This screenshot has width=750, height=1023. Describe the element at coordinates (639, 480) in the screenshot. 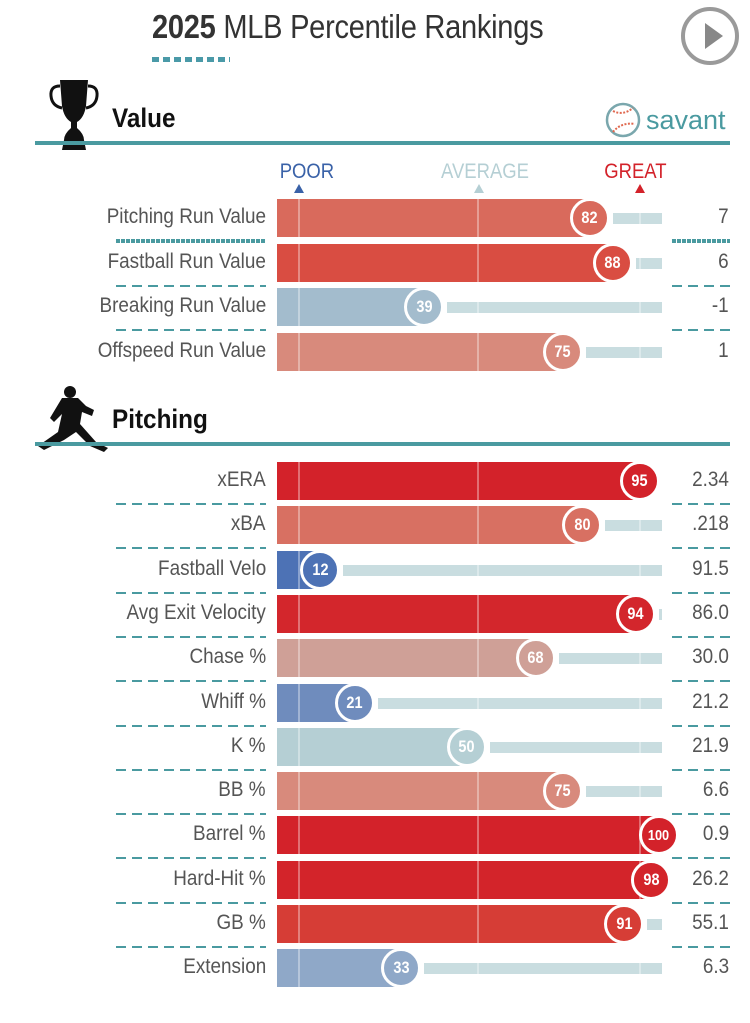

I see `percentile-value: 95` at that location.